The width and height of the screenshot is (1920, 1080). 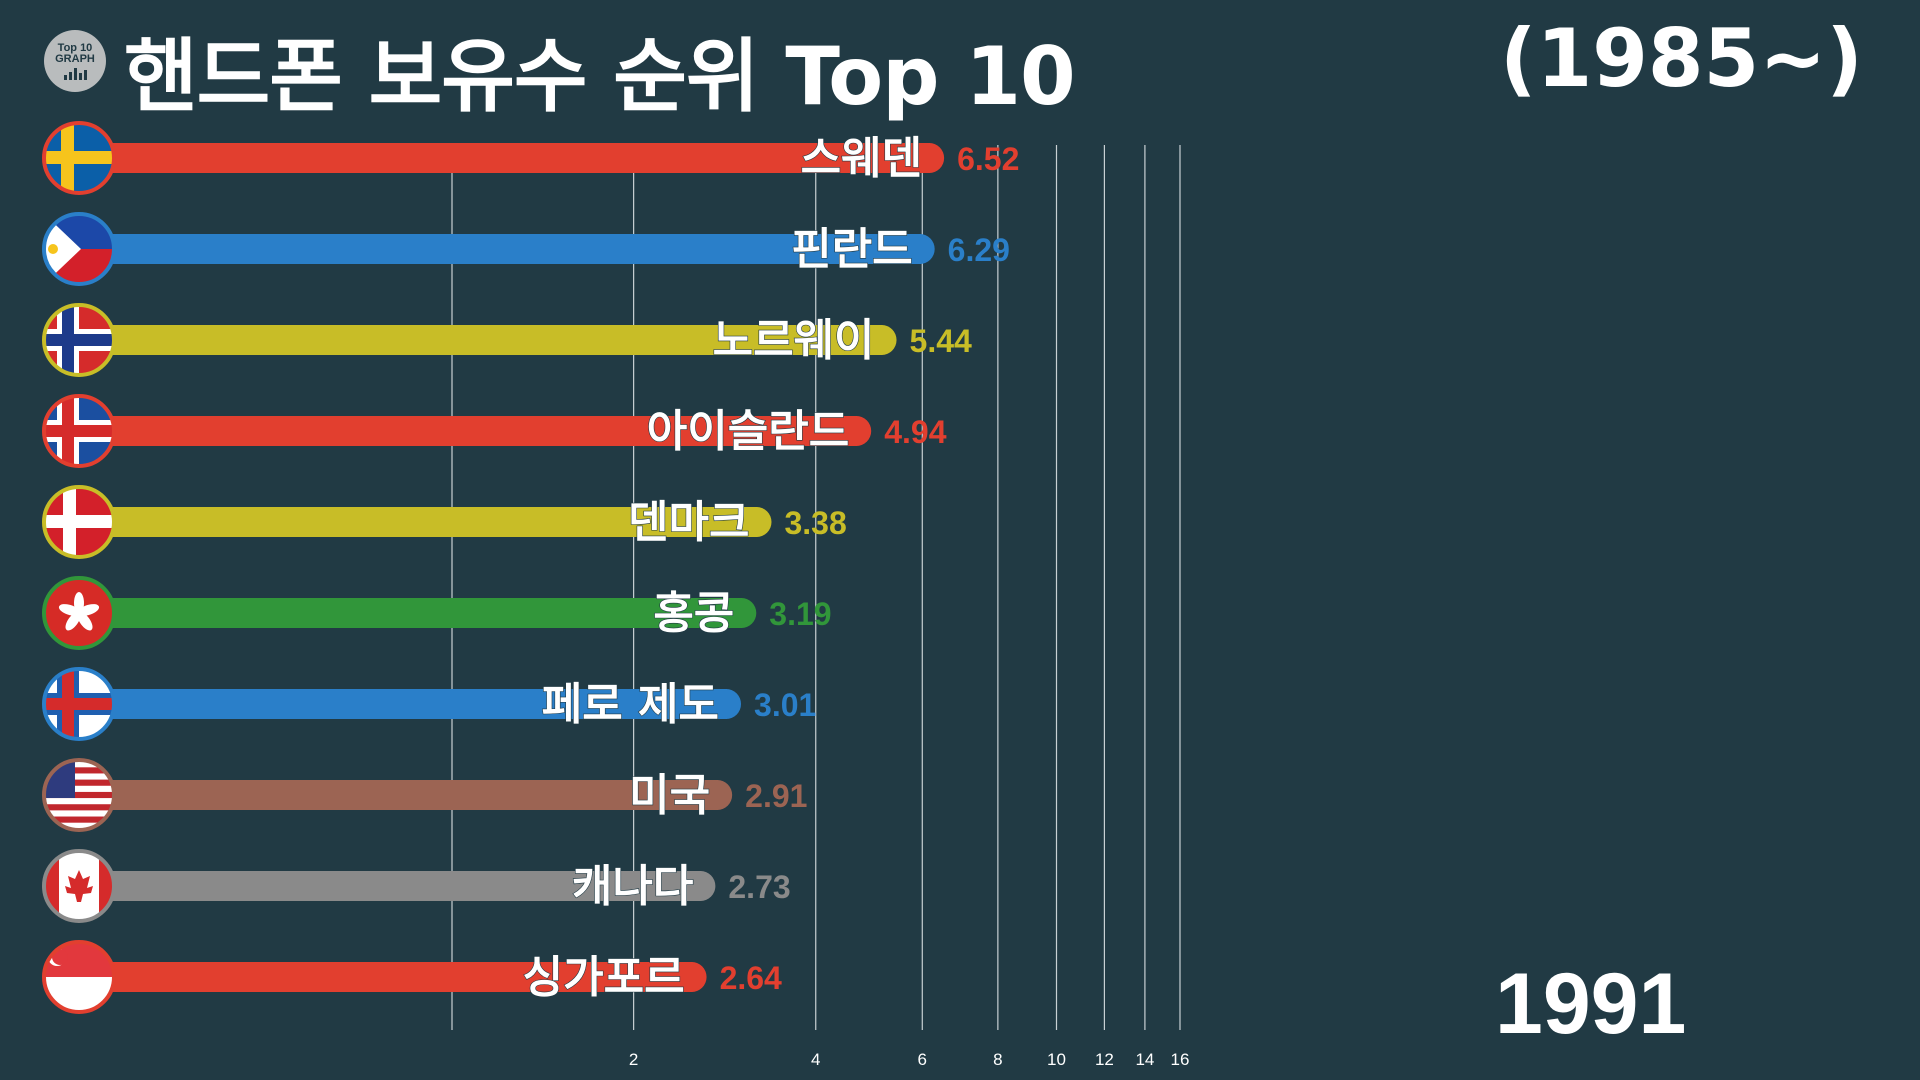 I want to click on iceland-flag, so click(x=79, y=431).